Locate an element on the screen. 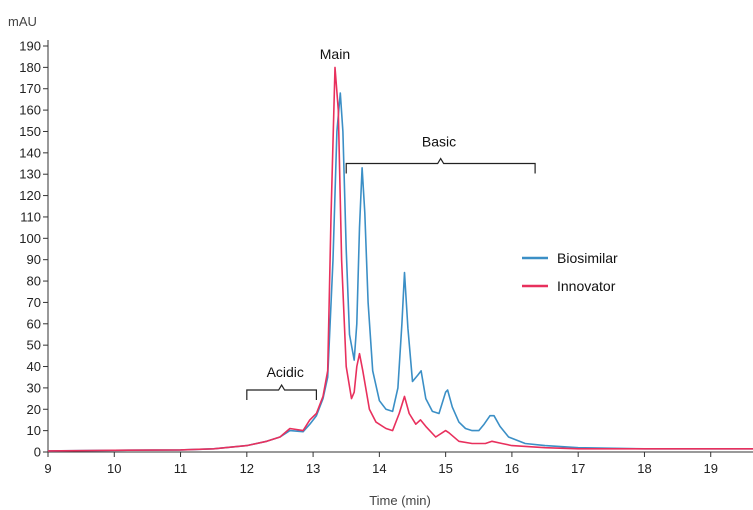  legend-label-innovator: Innovator is located at coordinates (586, 286).